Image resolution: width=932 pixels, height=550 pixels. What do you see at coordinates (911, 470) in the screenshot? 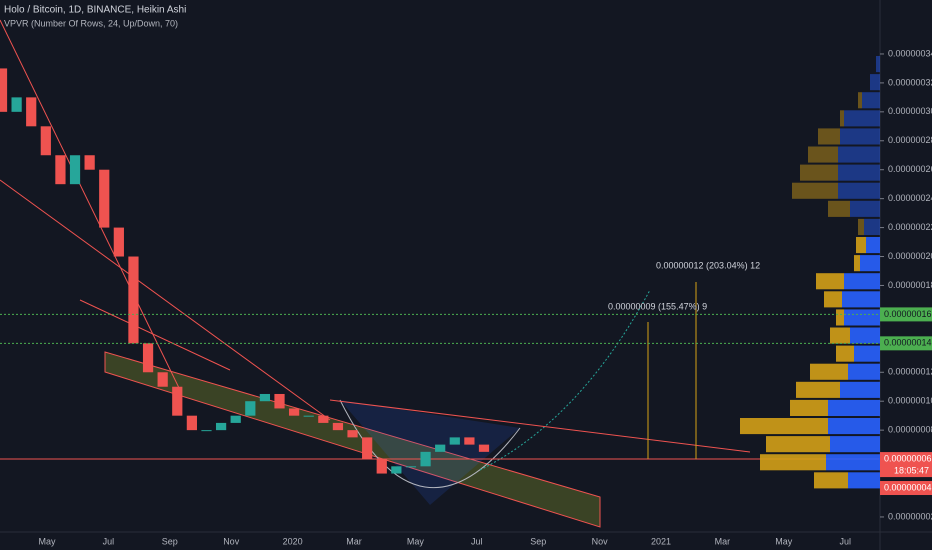
I see `countdown: 18:05:47` at bounding box center [911, 470].